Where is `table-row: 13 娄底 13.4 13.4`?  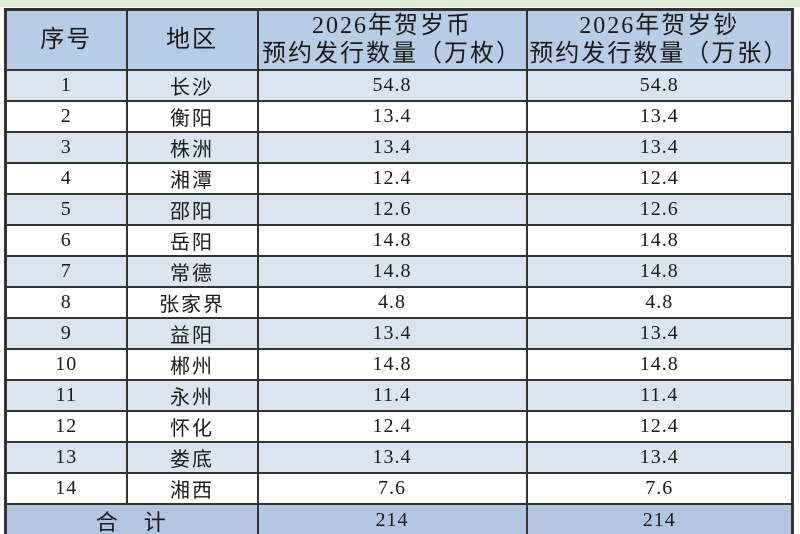
table-row: 13 娄底 13.4 13.4 is located at coordinates (399, 457).